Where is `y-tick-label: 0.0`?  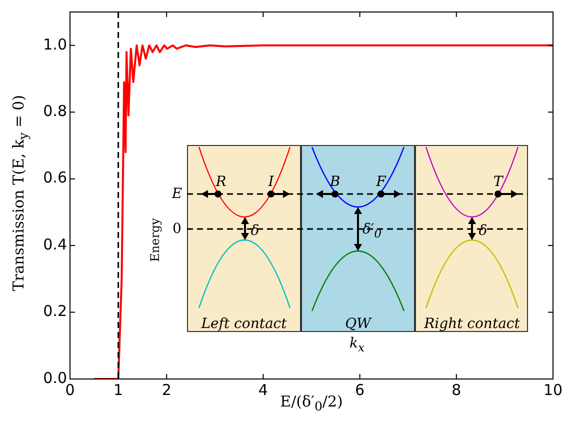 y-tick-label: 0.0 is located at coordinates (55, 377).